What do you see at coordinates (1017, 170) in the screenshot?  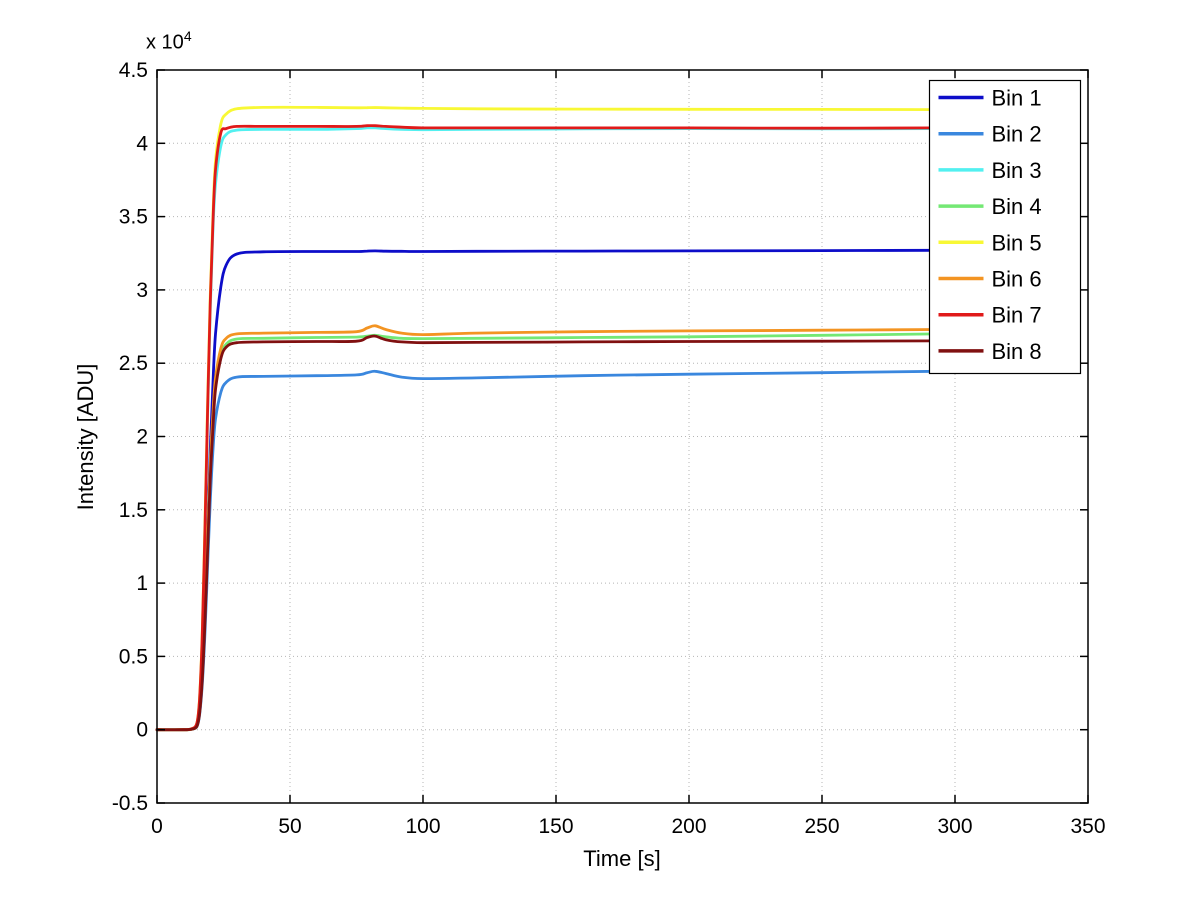 I see `legend-label: Bin 3` at bounding box center [1017, 170].